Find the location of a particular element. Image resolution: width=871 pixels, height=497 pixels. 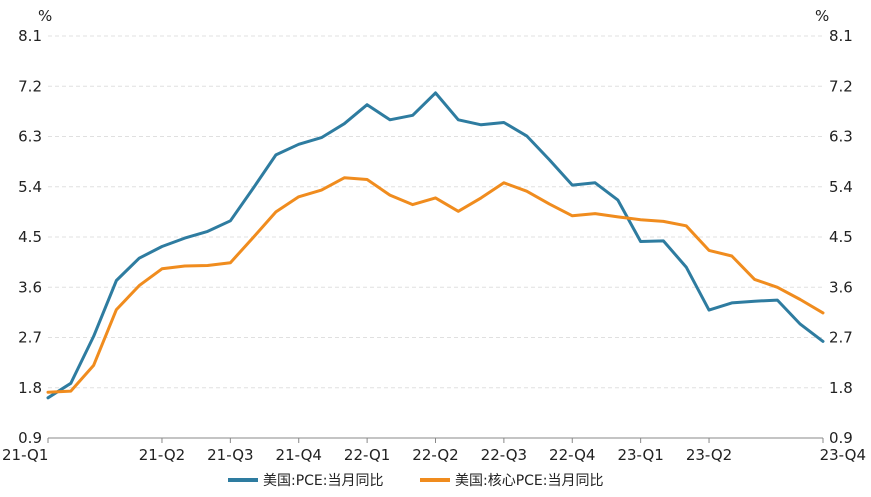

left-y-tick-labels: 8.1 7.2 6.3 5.4 4.5 3.6 2.7 1.8 0.9 is located at coordinates (30, 237).